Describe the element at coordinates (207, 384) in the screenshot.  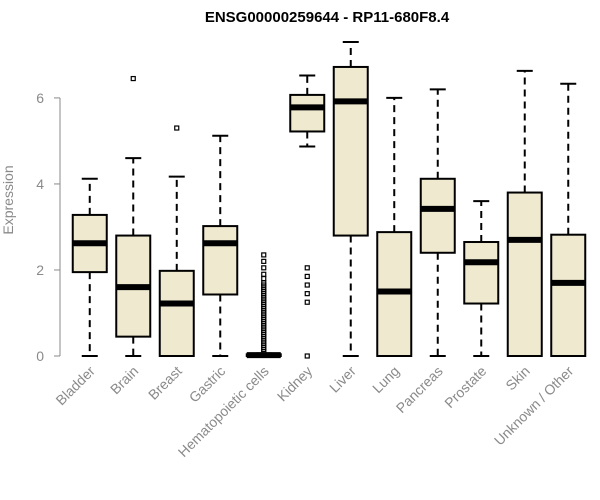
I see `x-tick-label: Gastric` at that location.